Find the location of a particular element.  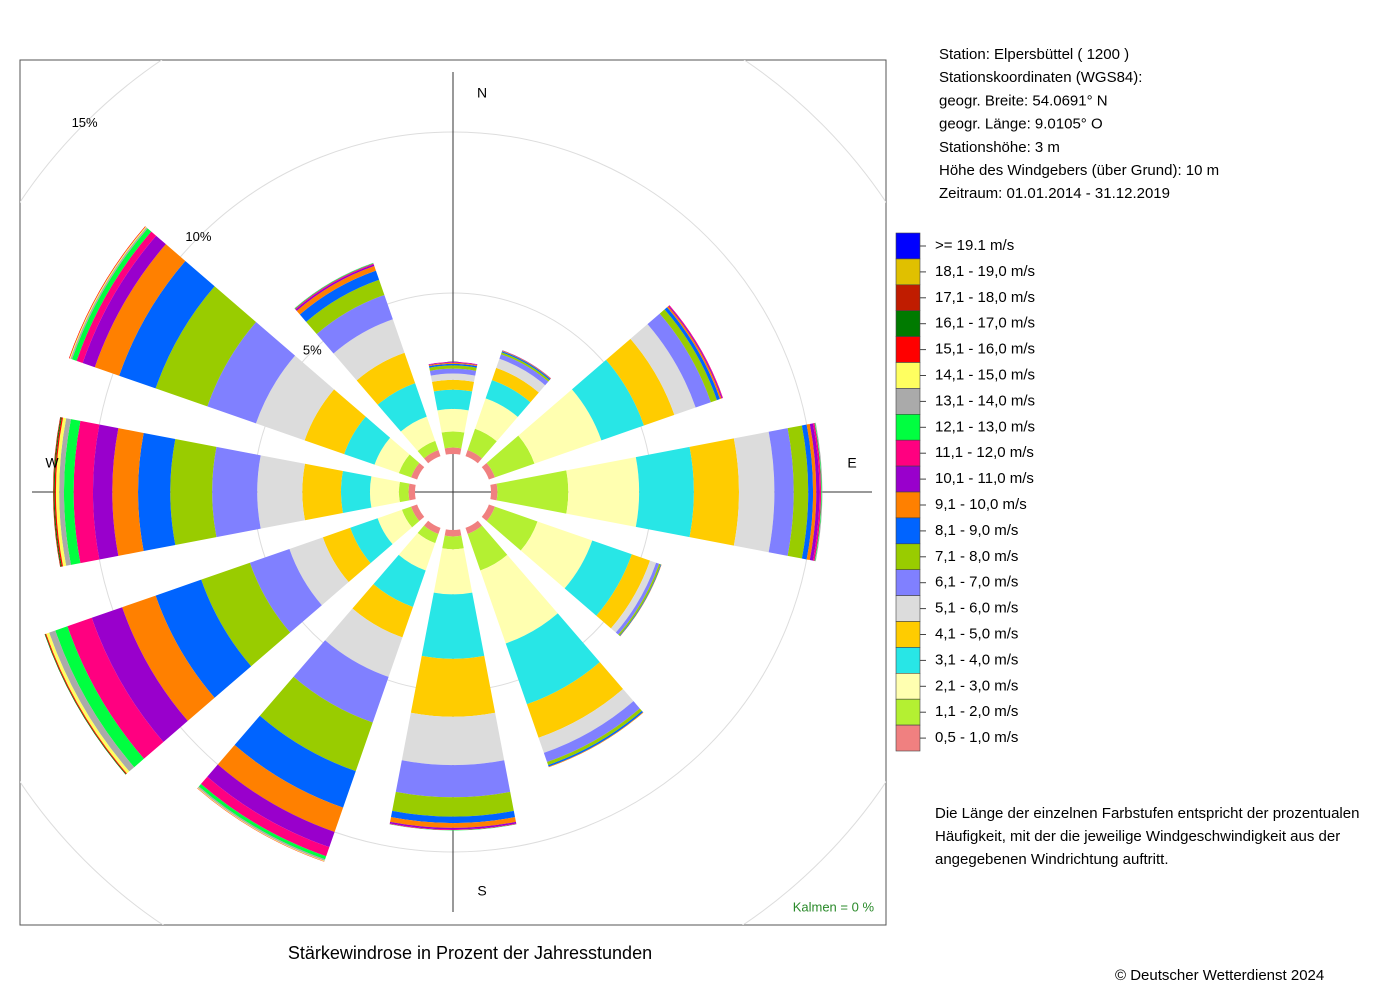

legend-label: 13,1 - 14,0 m/s is located at coordinates (985, 400).